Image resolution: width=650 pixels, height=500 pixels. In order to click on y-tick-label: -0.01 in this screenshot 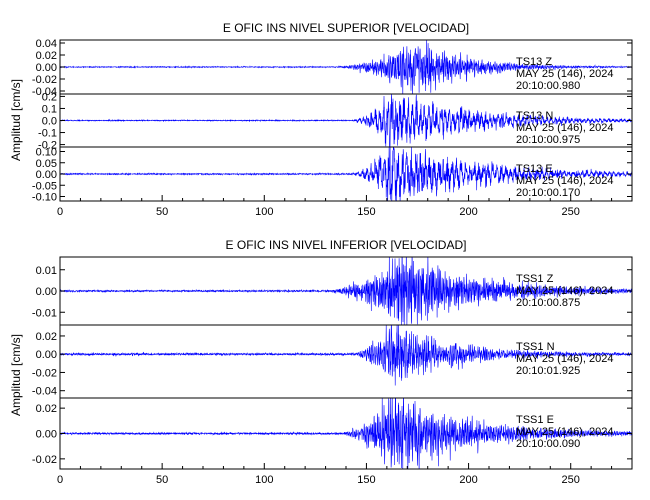, I will do `click(44, 313)`.